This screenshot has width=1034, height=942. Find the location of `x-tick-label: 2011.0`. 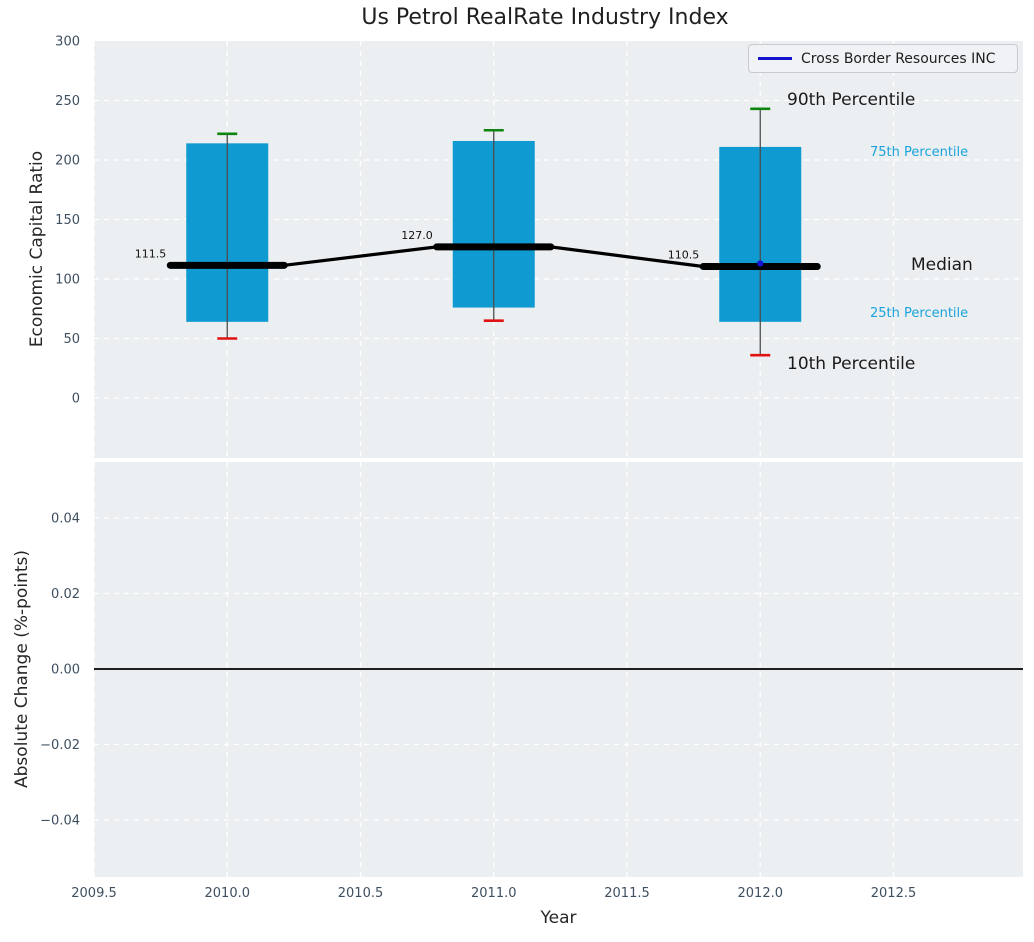

x-tick-label: 2011.0 is located at coordinates (494, 893).